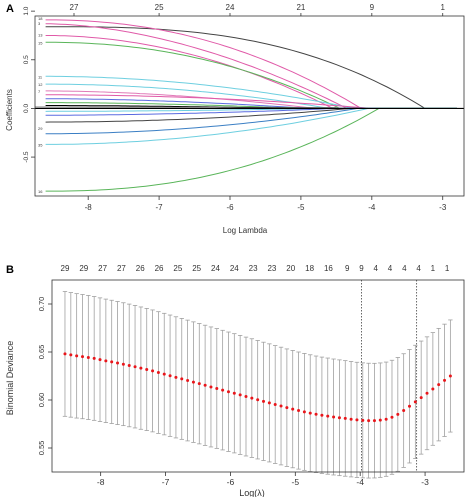 The image size is (474, 497). What do you see at coordinates (40, 76) in the screenshot?
I see `variable-label: 11` at bounding box center [40, 76].